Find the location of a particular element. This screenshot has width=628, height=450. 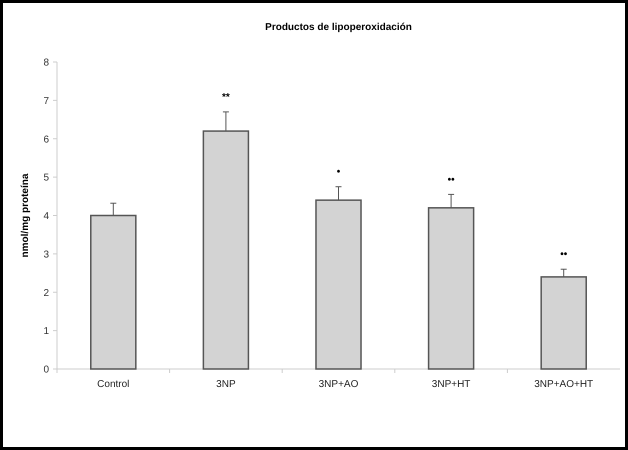

x-tick-label: 3NP+HT is located at coordinates (451, 384).